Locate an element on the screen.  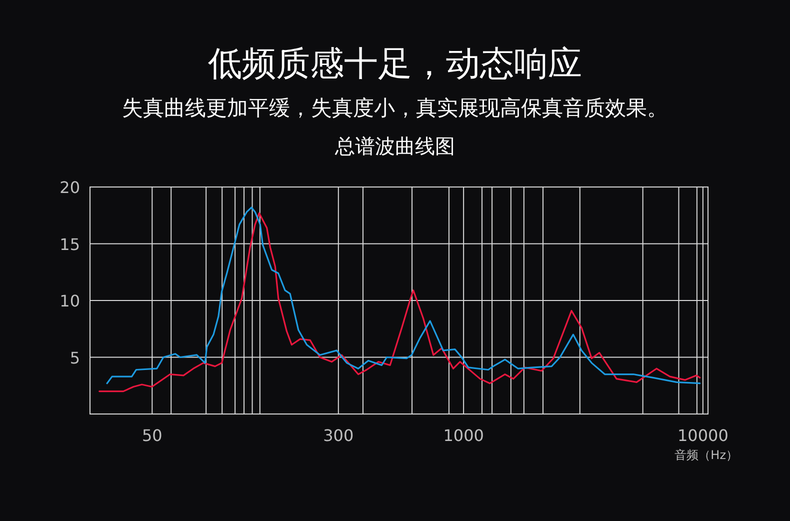
x-tick-label: 50 is located at coordinates (152, 435).